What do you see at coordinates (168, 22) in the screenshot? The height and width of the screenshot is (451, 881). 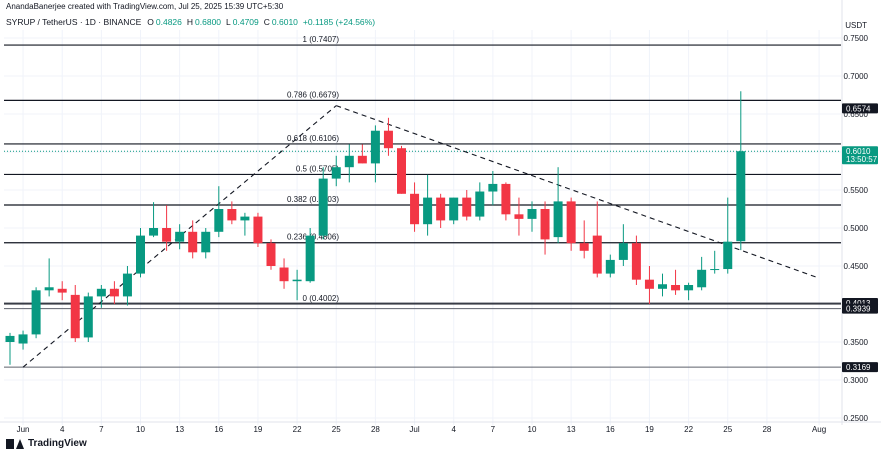 I see `open-value: 0.4826` at bounding box center [168, 22].